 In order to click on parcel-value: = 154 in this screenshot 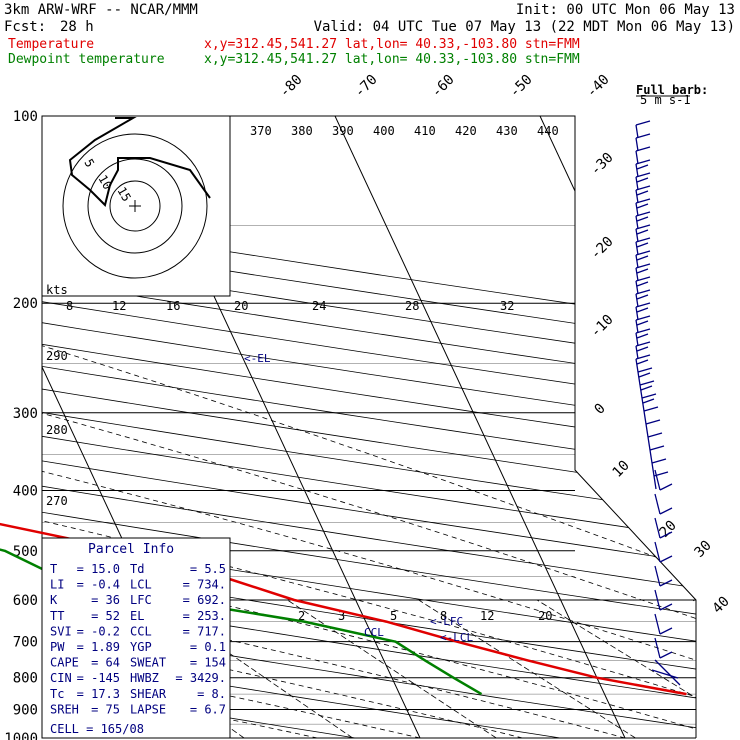, I will do `click(208, 663)`.